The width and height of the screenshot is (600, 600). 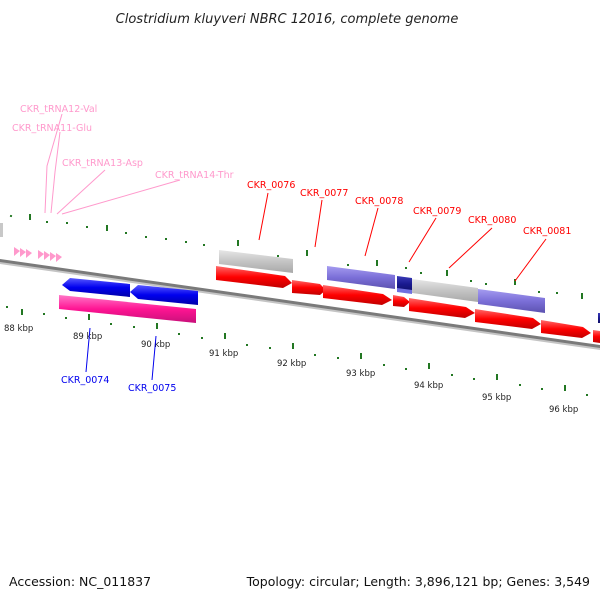 What do you see at coordinates (404, 291) in the screenshot?
I see `gene-ckr-0079b-bar` at bounding box center [404, 291].